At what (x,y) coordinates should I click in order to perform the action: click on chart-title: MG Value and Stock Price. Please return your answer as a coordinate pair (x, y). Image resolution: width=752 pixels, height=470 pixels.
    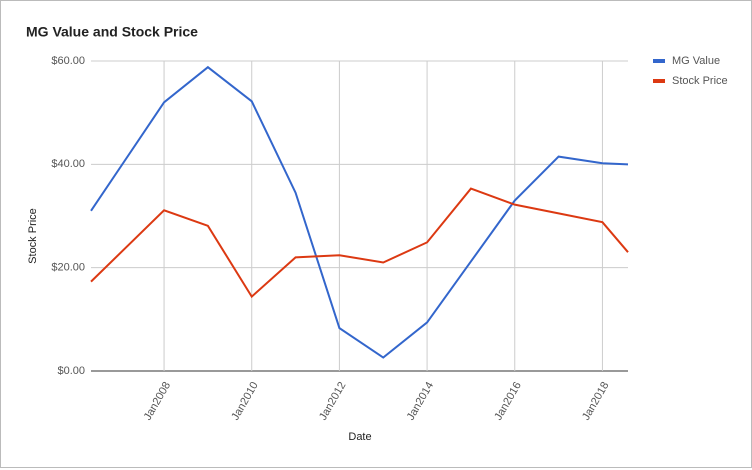
    Looking at the image, I should click on (112, 32).